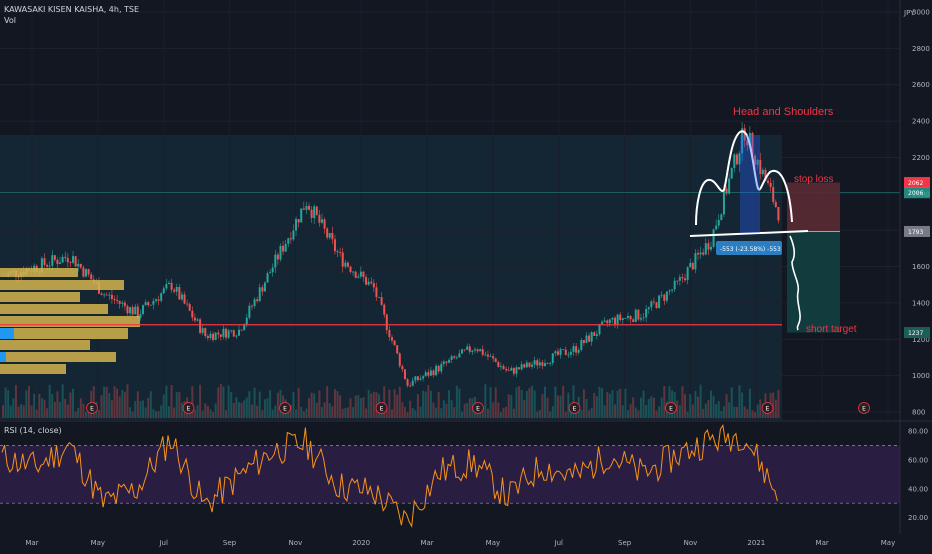  I want to click on pattern-label: Head and Shoulders, so click(783, 112).